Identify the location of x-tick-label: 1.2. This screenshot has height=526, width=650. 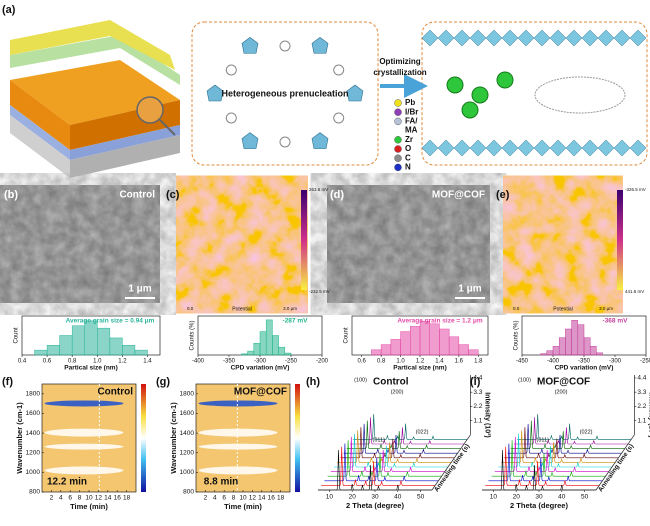
(122, 362).